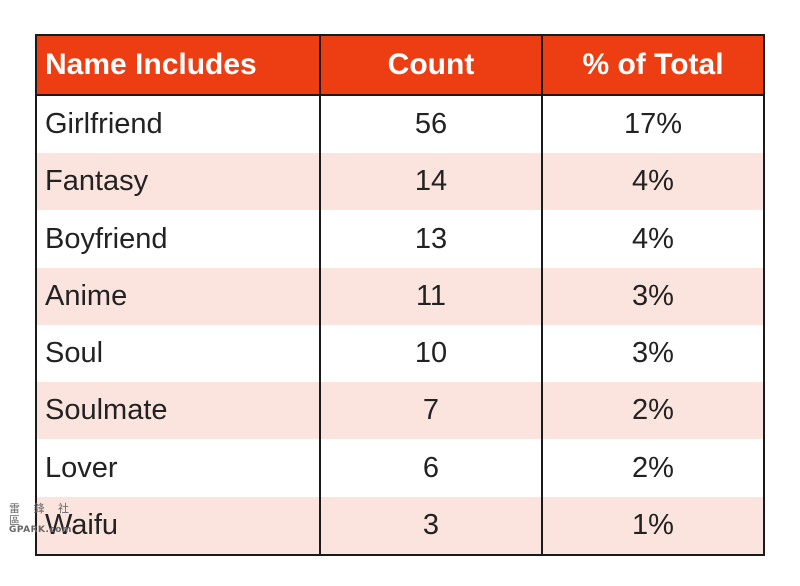  Describe the element at coordinates (430, 124) in the screenshot. I see `count-cell: 56` at that location.